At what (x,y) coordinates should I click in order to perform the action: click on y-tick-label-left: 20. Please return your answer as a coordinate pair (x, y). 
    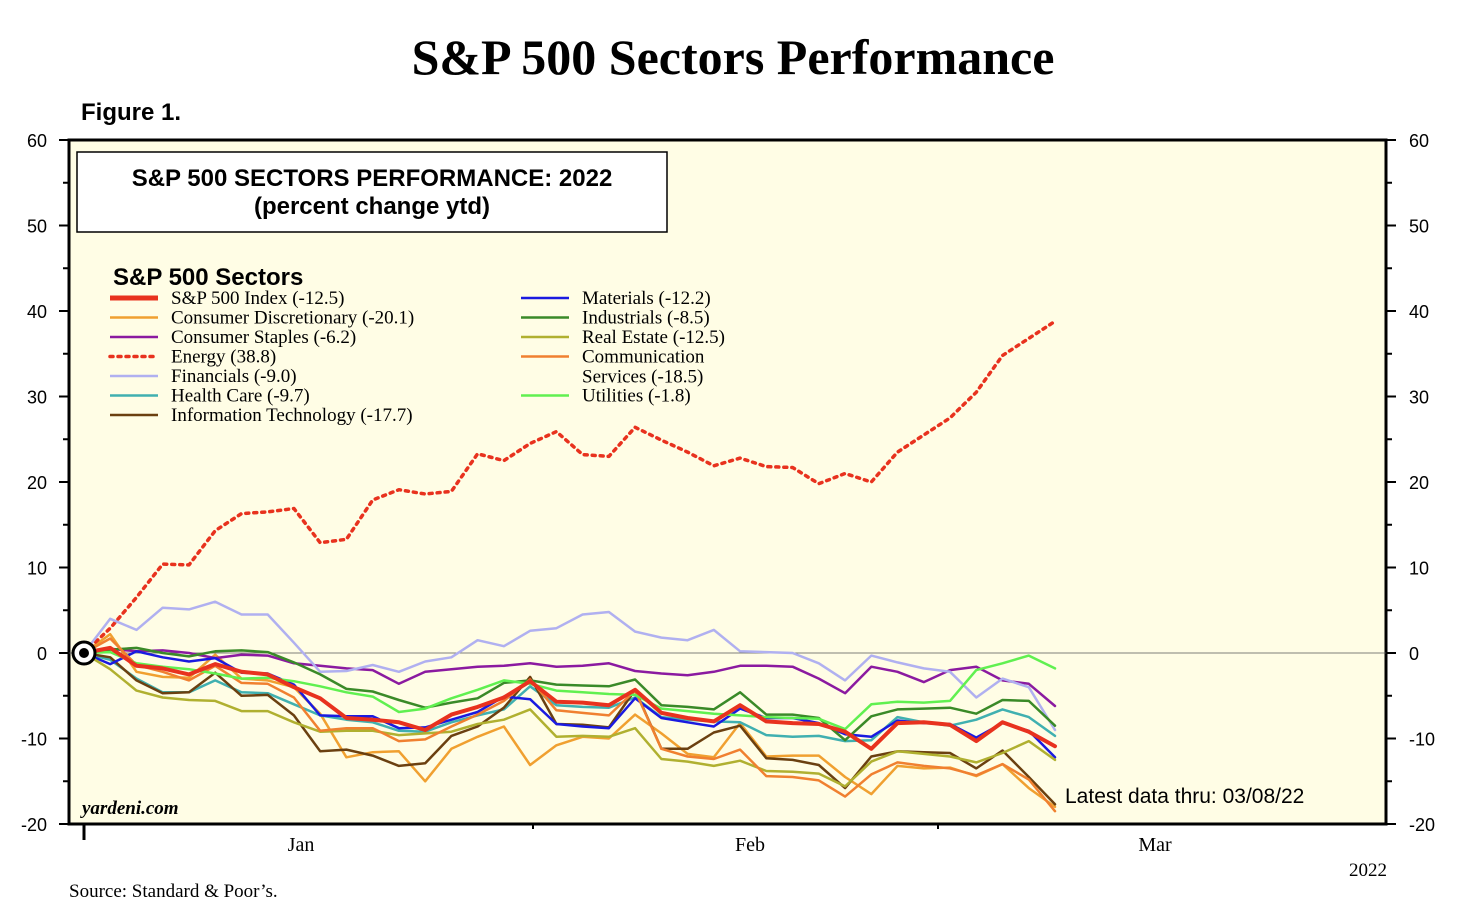
    Looking at the image, I should click on (37, 483).